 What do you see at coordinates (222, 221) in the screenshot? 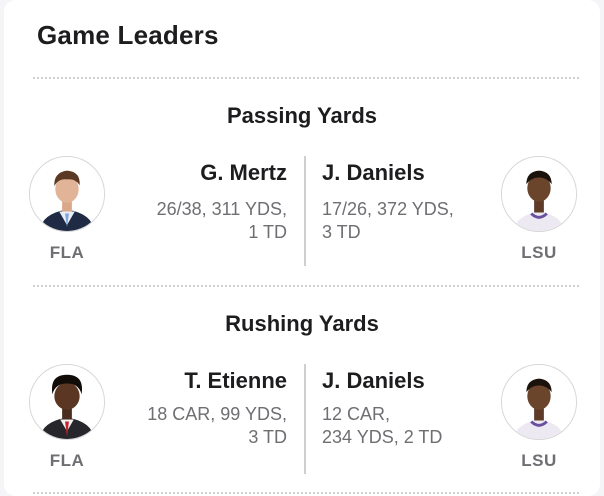
I see `player-stats-away: 26/38, 311 YDS, 1 TD` at bounding box center [222, 221].